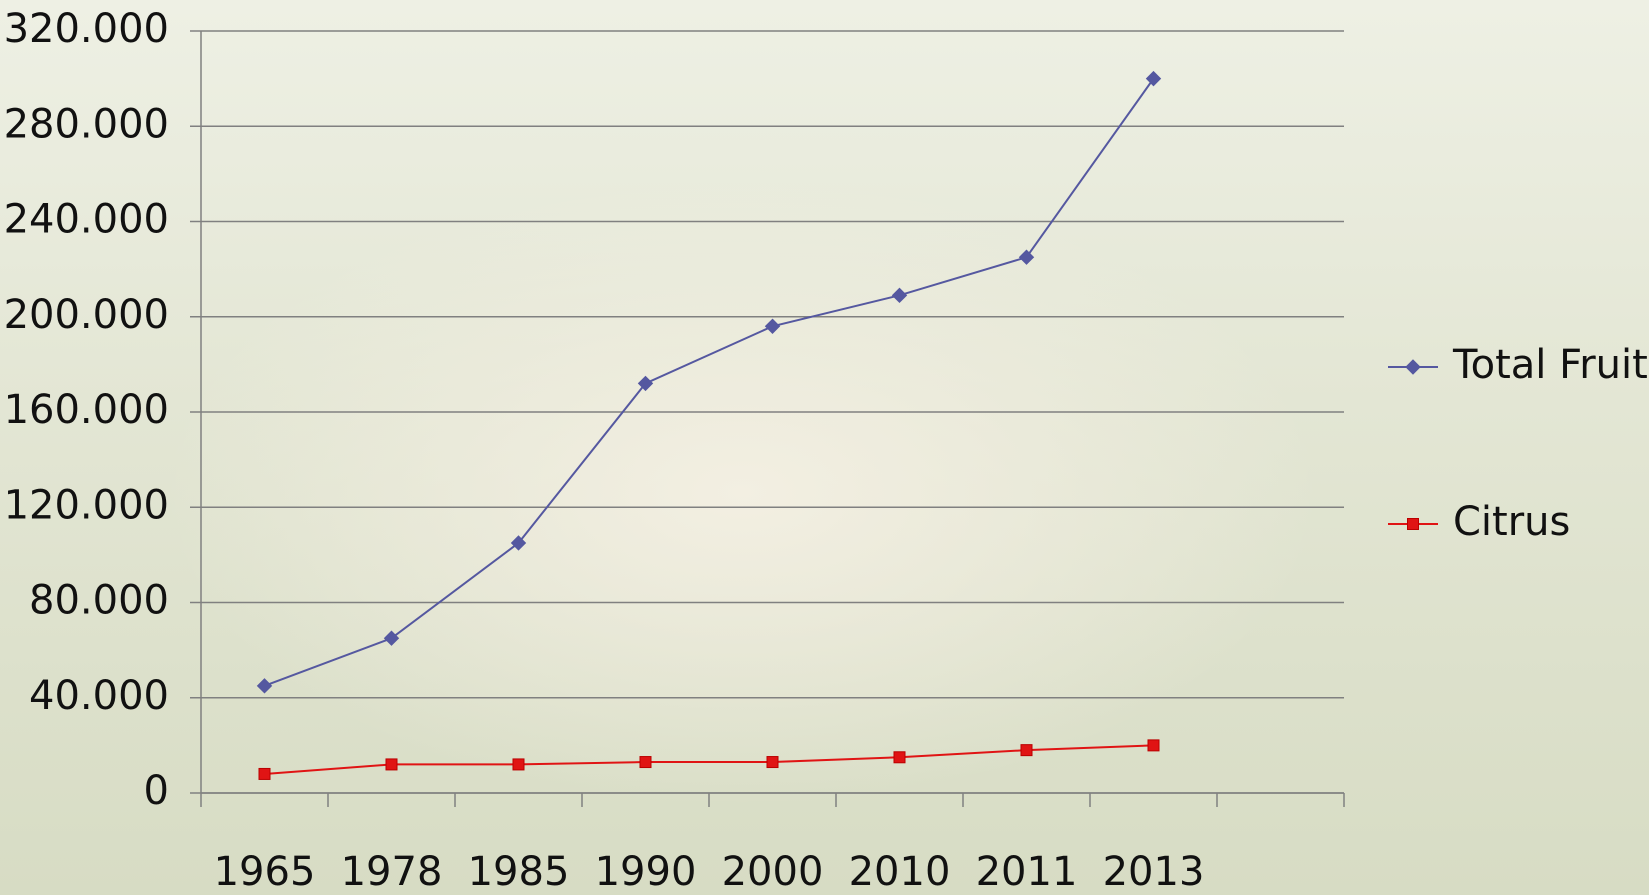 Image resolution: width=1649 pixels, height=895 pixels. Describe the element at coordinates (1550, 365) in the screenshot. I see `legend-label: Total Fruit` at that location.